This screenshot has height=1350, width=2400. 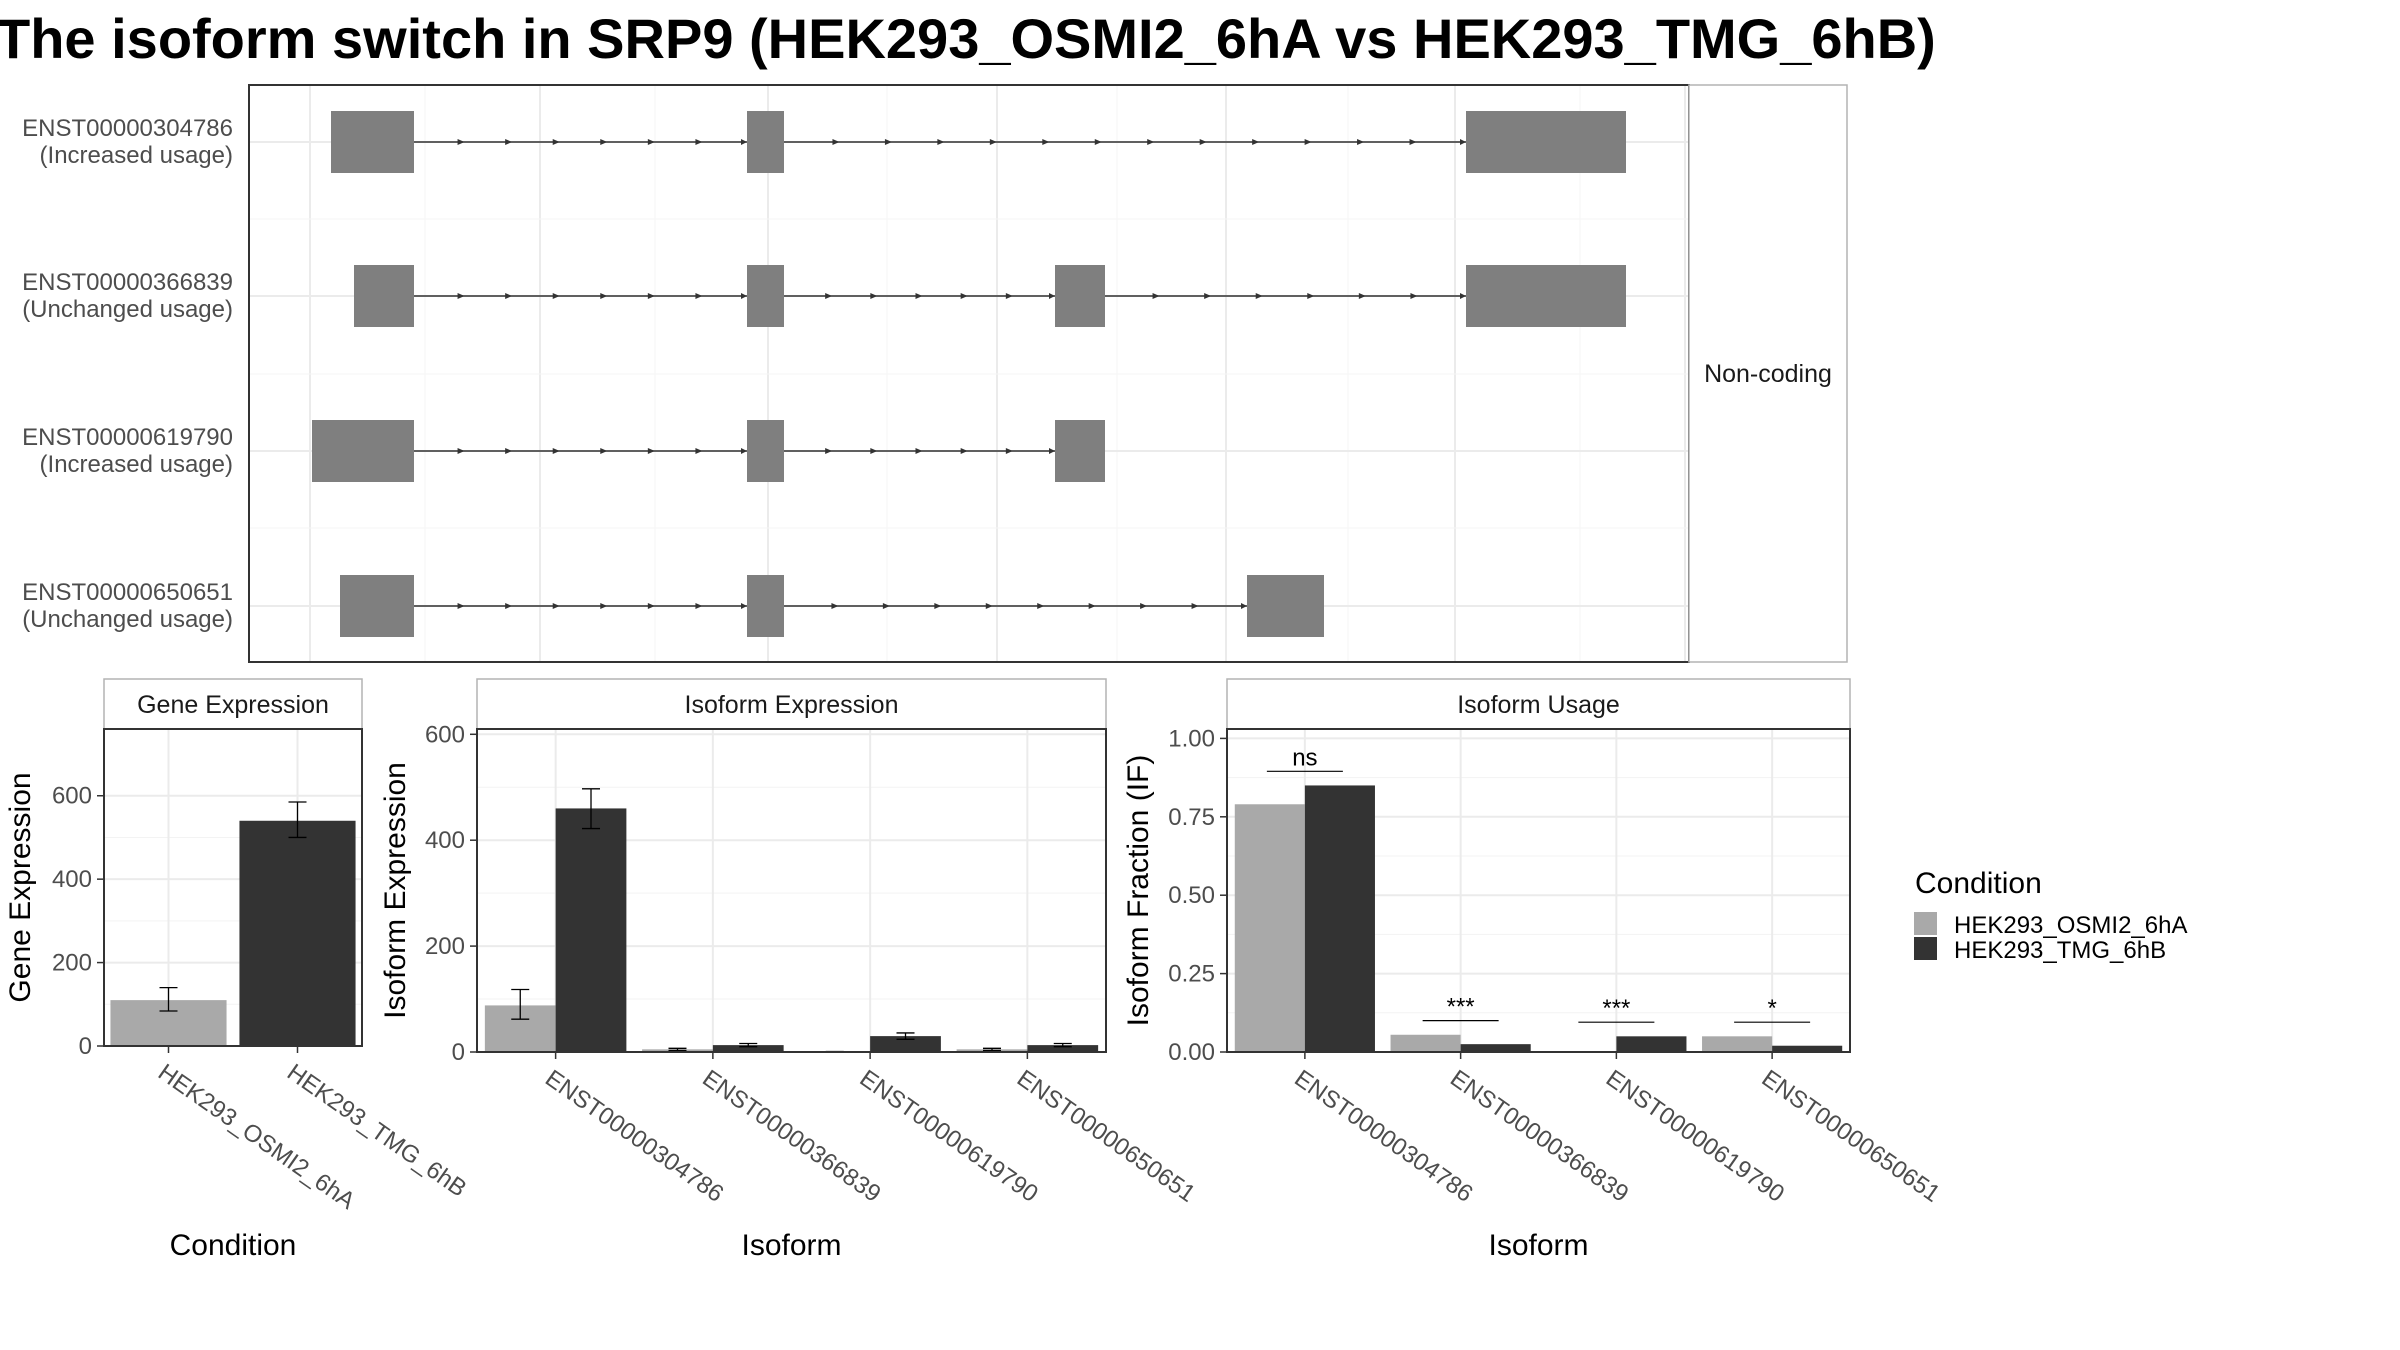 I want to click on legend-label-condition-a: HEK293_OSMI2_6hA, so click(x=2070, y=925).